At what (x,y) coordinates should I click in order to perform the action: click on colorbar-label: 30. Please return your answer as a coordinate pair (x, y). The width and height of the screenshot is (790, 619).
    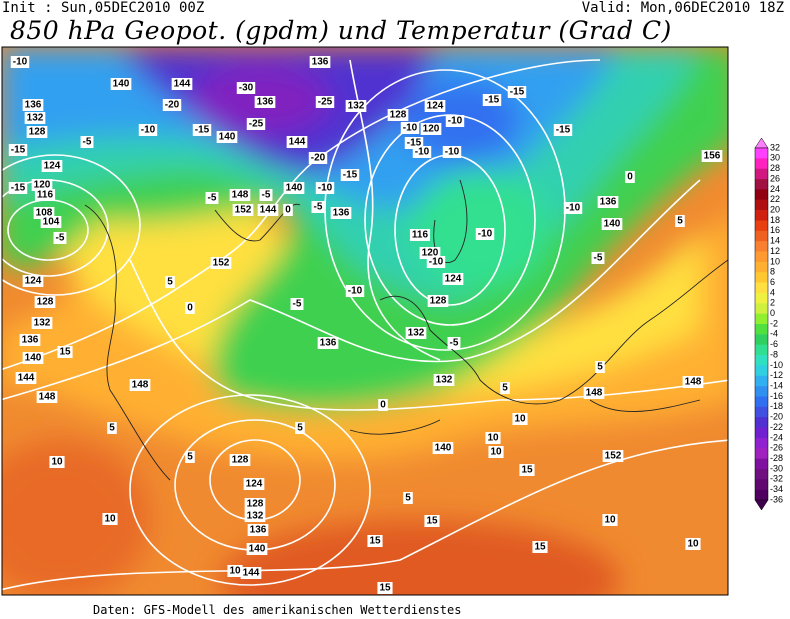
    Looking at the image, I should click on (775, 158).